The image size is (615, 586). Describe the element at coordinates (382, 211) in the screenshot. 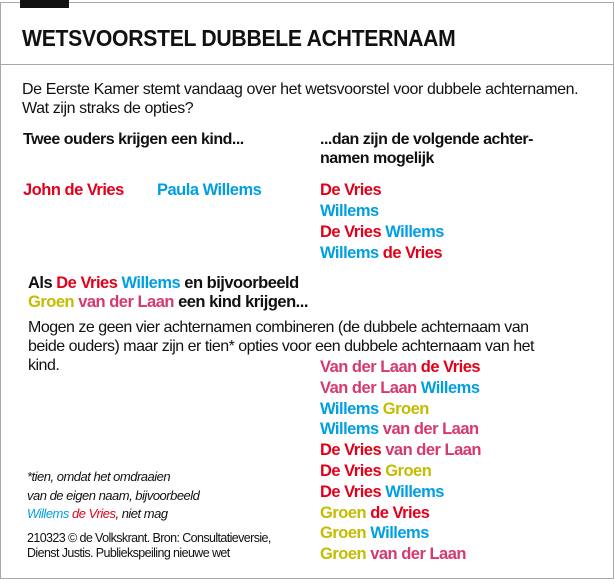

I see `surname-option: Willems` at that location.